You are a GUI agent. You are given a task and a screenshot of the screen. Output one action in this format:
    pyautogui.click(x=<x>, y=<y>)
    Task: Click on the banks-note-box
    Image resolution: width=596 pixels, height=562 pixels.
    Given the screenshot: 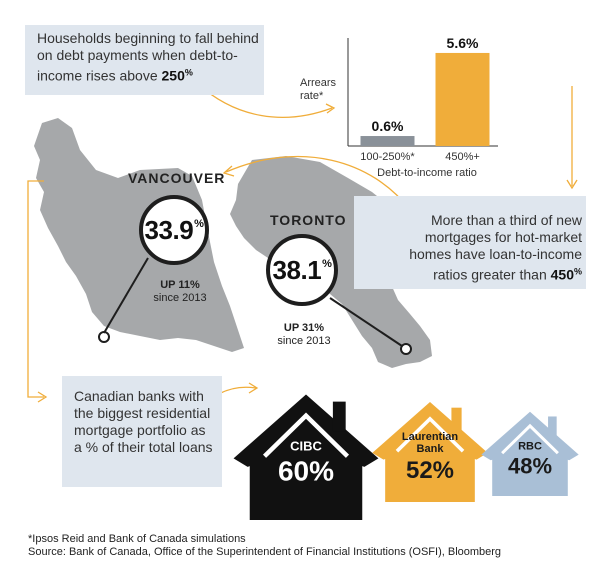 What is the action you would take?
    pyautogui.click(x=142, y=431)
    